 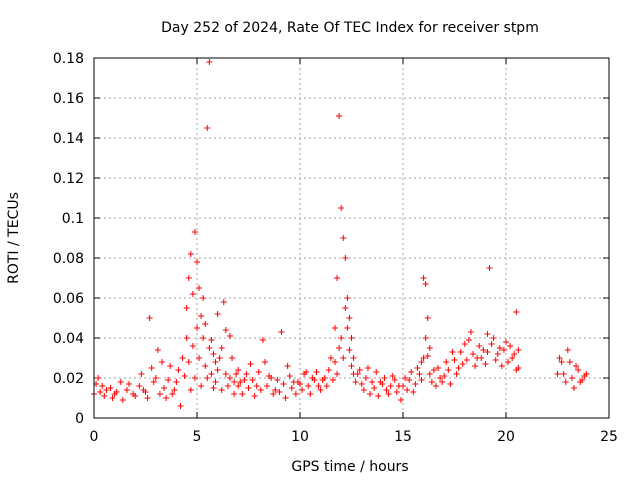 I want to click on x-tick-label: 0, so click(x=94, y=437).